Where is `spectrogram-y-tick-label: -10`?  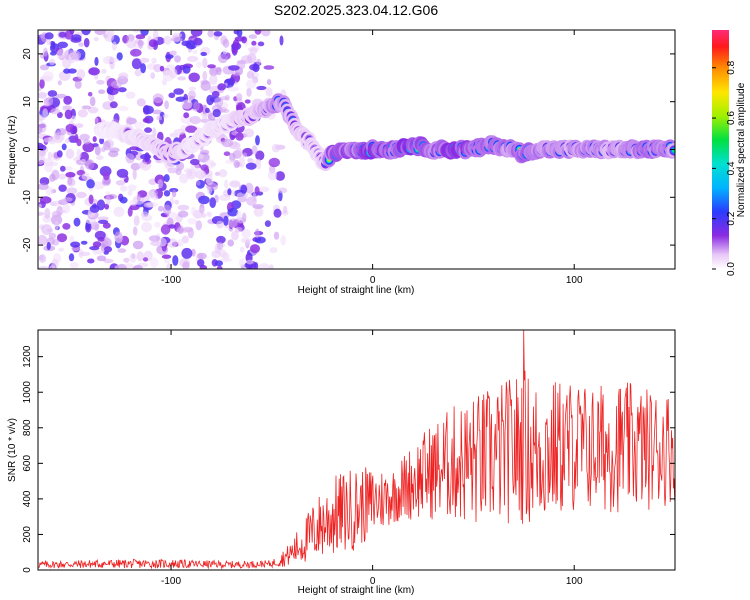 spectrogram-y-tick-label: -10 is located at coordinates (27, 197).